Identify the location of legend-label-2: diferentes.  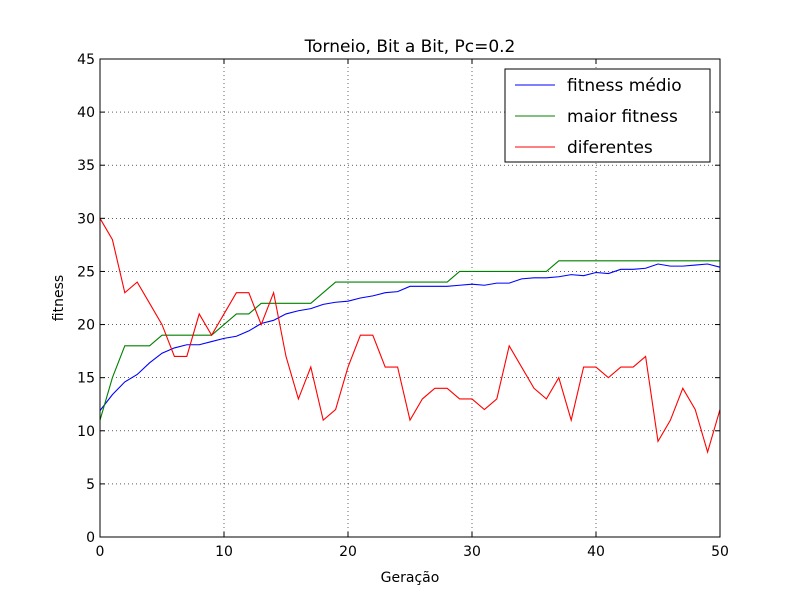
(610, 148).